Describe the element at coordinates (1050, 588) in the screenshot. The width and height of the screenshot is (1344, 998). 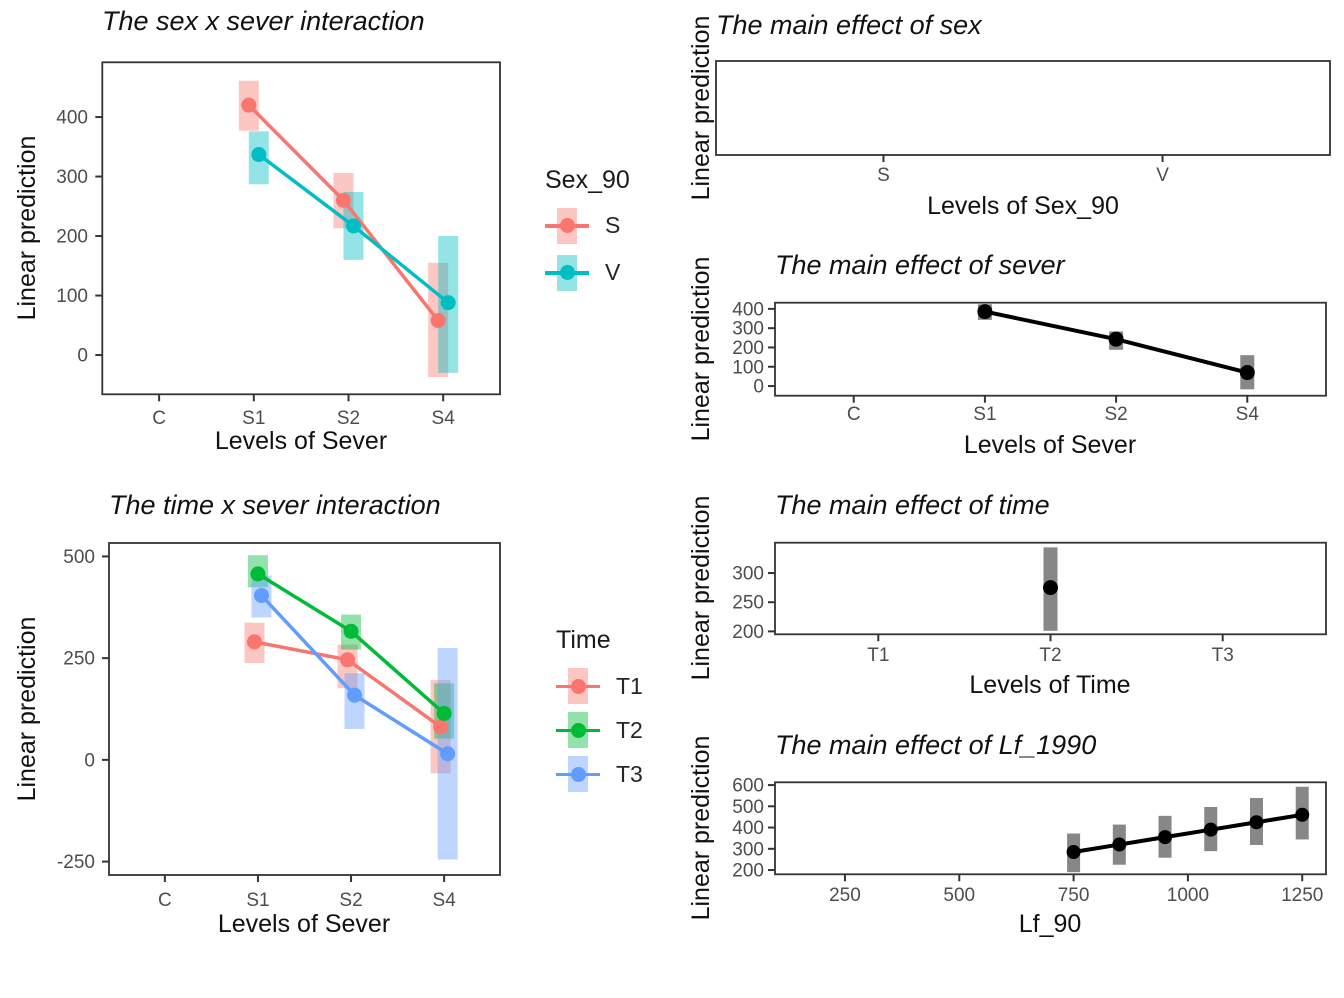
I see `point-time` at that location.